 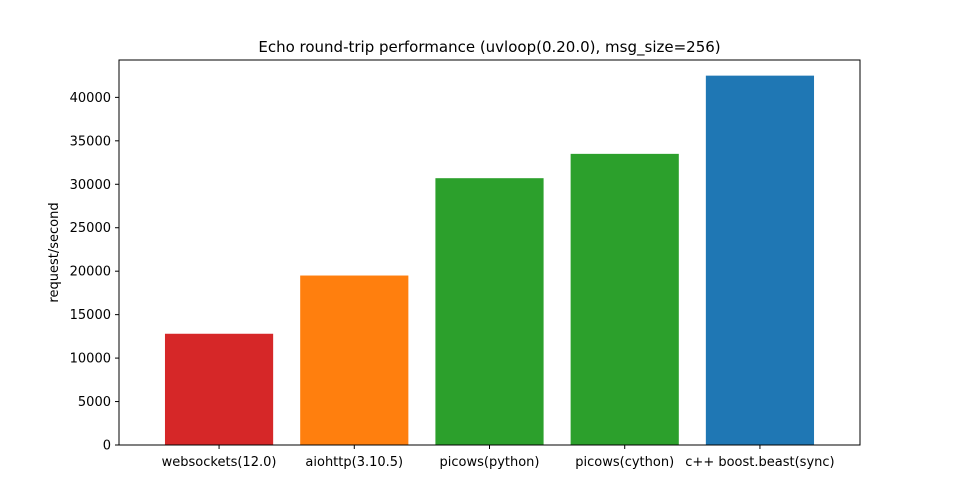 What do you see at coordinates (90, 141) in the screenshot?
I see `y-tick-label: 35000` at bounding box center [90, 141].